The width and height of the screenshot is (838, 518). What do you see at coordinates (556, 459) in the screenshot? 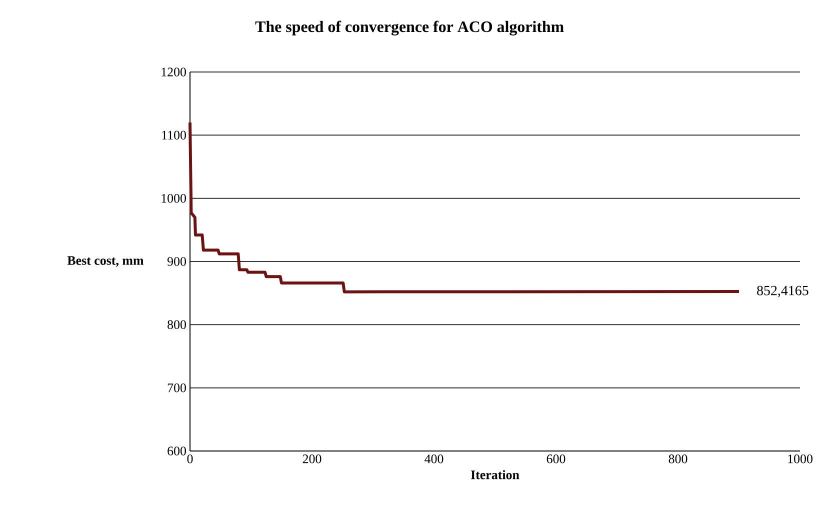
I see `x-tick-label: 600` at bounding box center [556, 459].